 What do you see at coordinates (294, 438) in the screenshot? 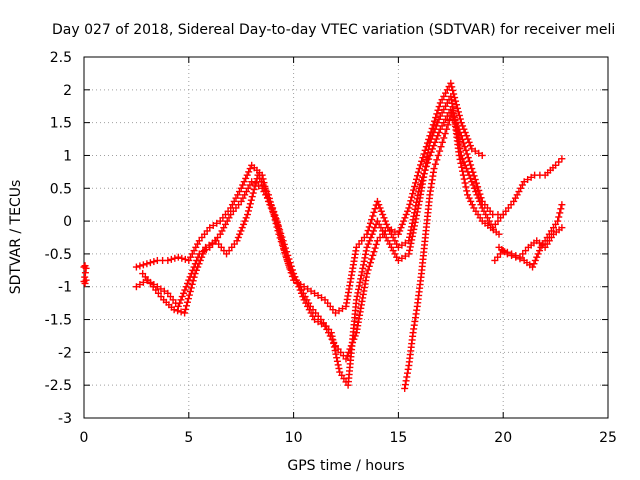
I see `x-tick-label: 10` at bounding box center [294, 438].